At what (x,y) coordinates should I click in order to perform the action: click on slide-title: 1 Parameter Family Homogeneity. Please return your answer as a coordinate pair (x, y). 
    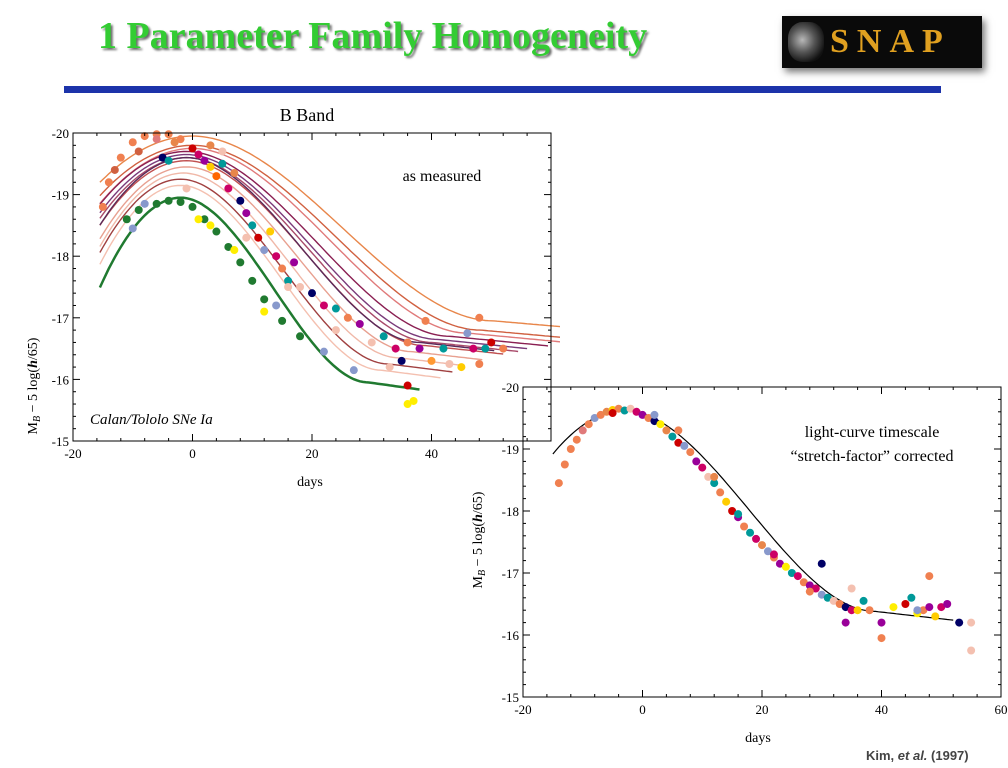
    Looking at the image, I should click on (373, 36).